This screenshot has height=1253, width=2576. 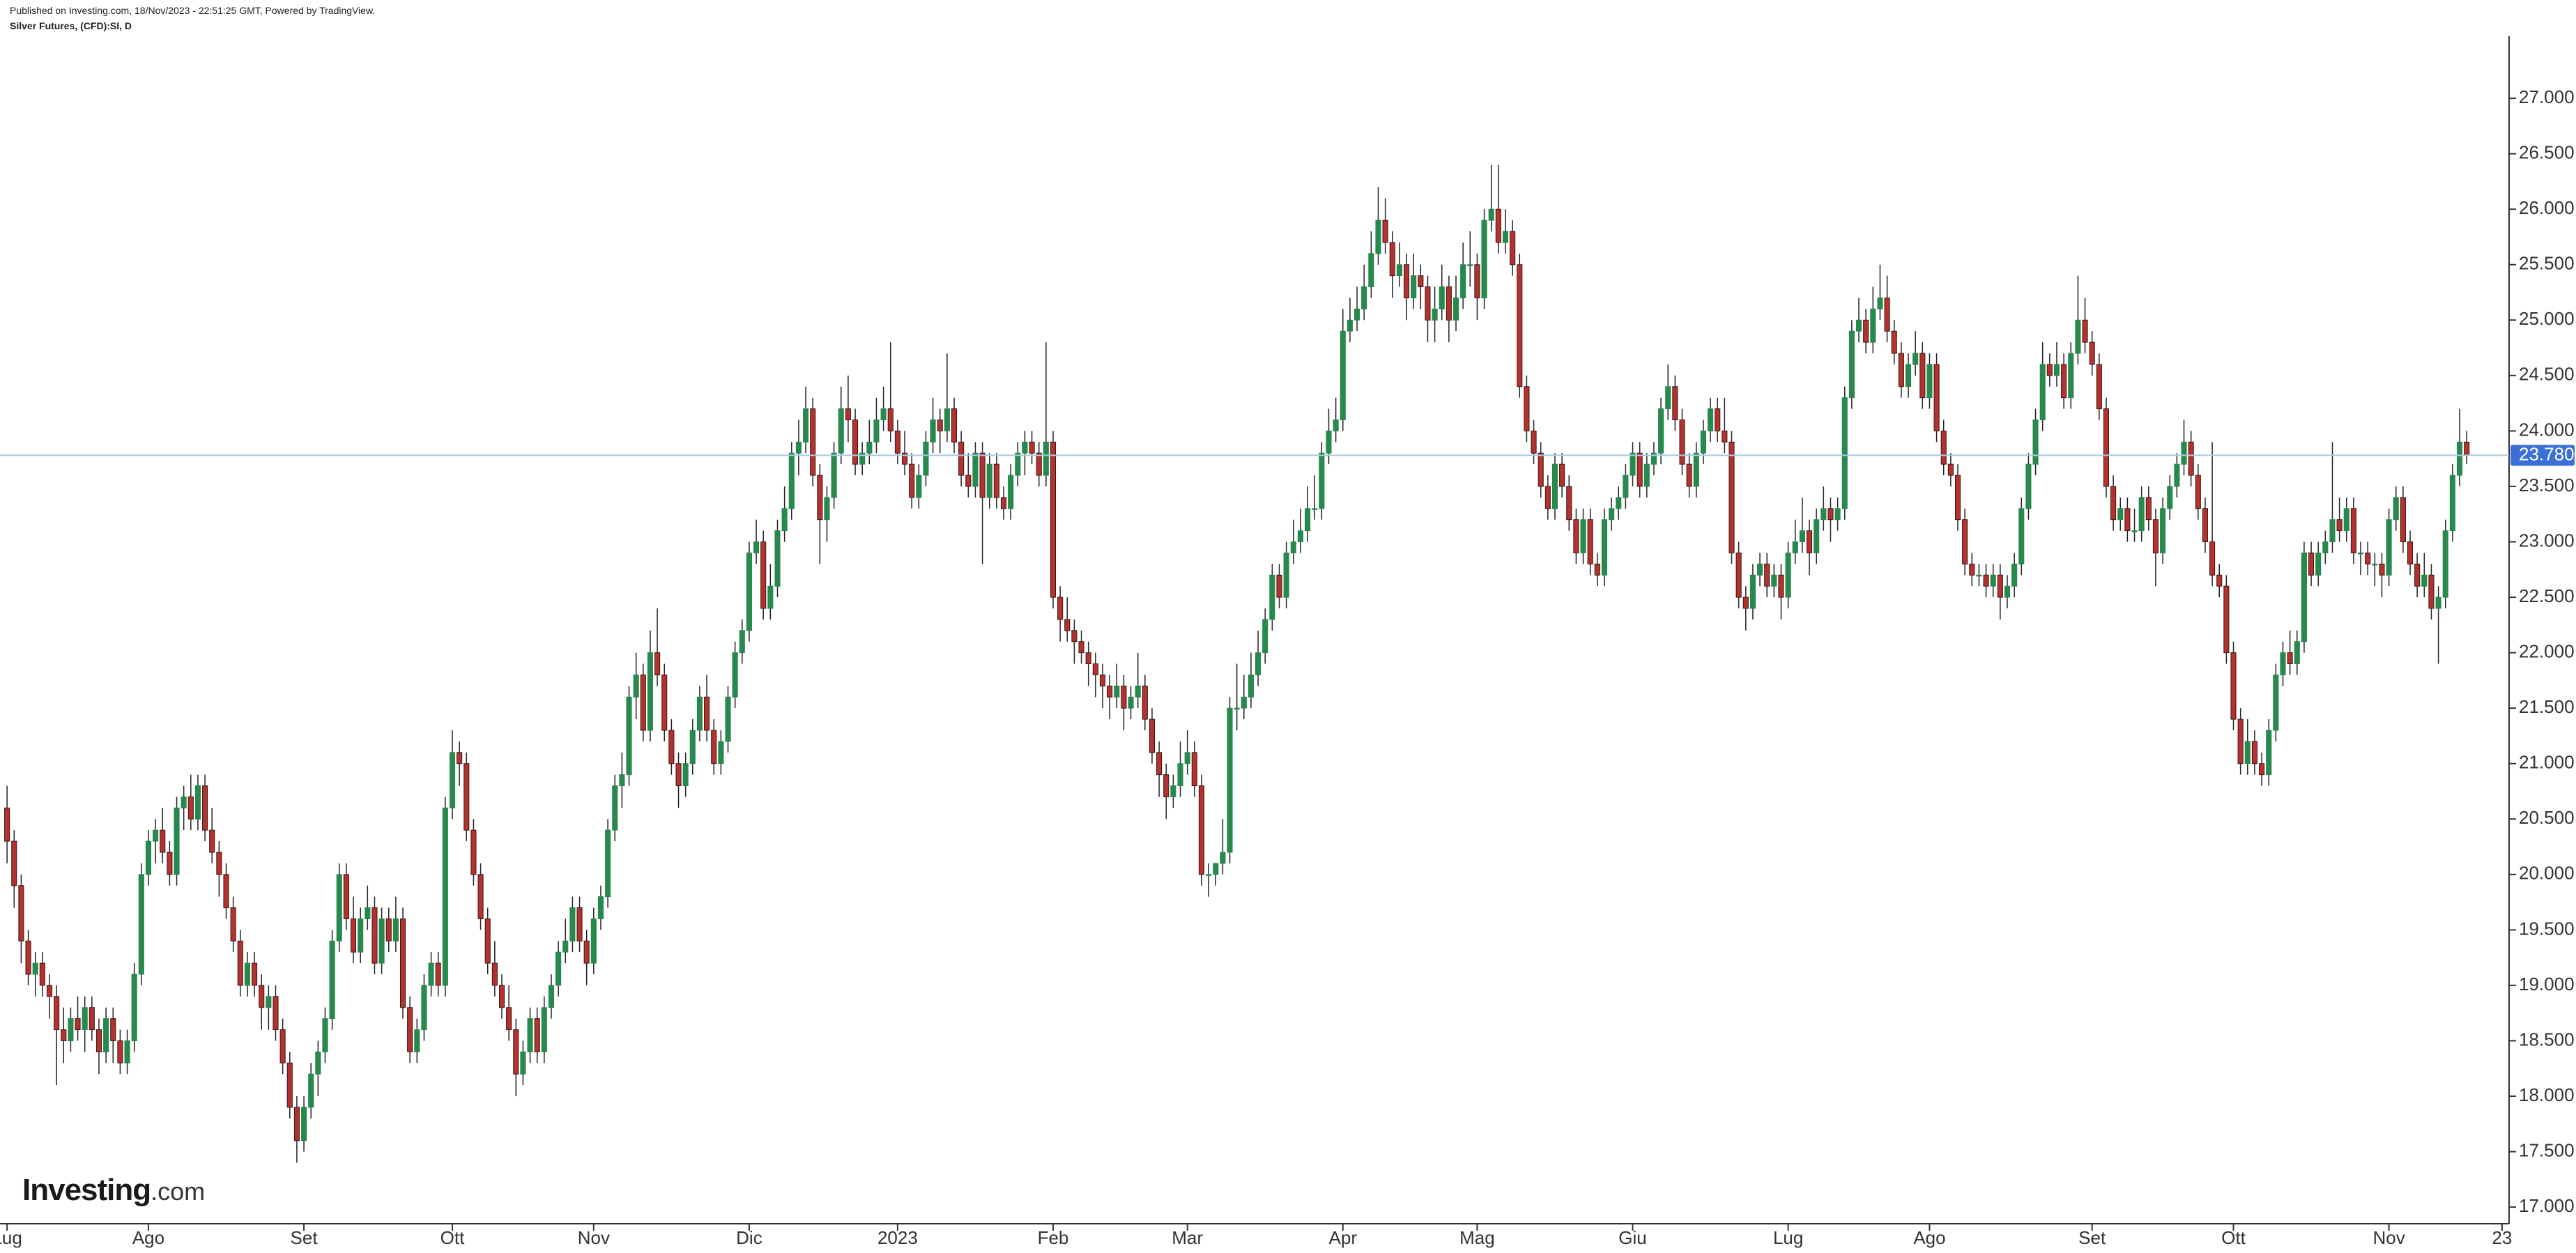 What do you see at coordinates (2547, 1039) in the screenshot?
I see `y-tick-label: 18.500` at bounding box center [2547, 1039].